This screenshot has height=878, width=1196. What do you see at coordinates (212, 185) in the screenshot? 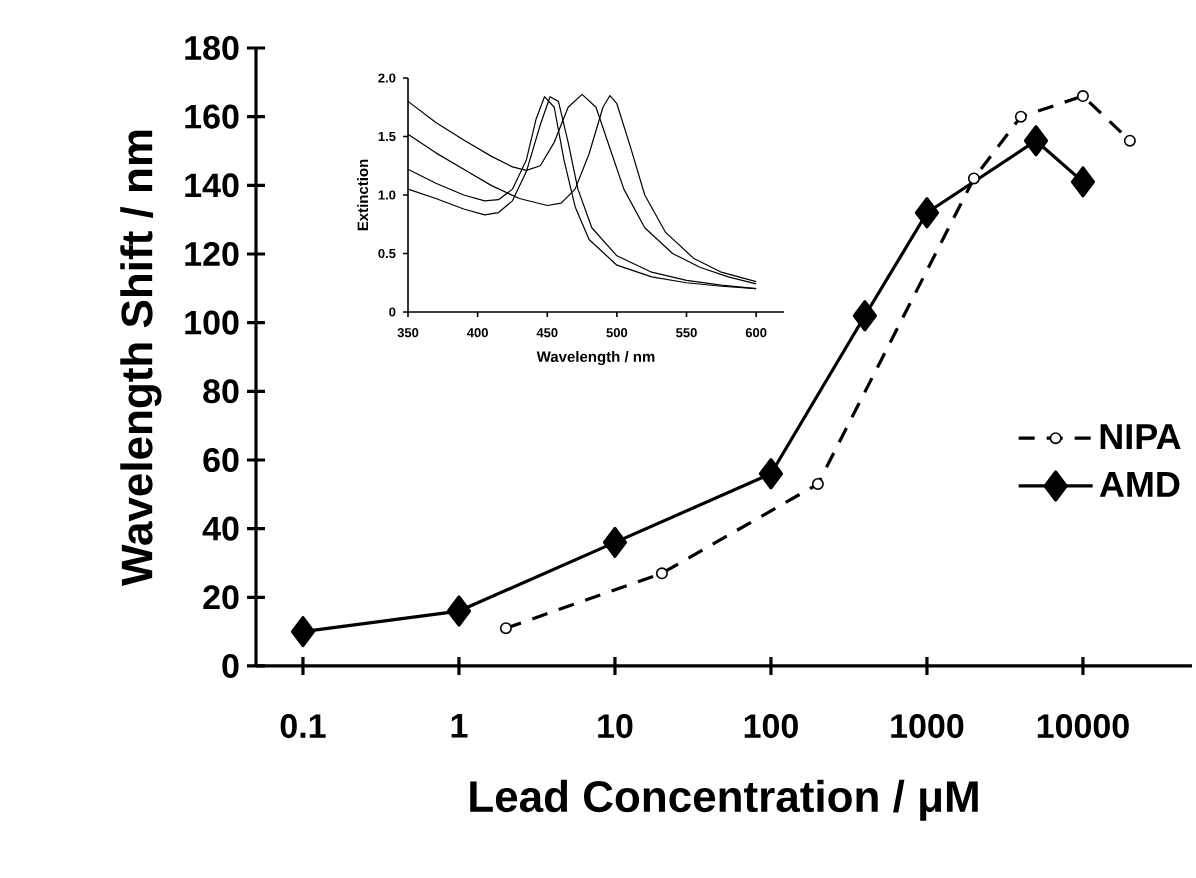
I see `y-tick-label: 140` at bounding box center [212, 185].